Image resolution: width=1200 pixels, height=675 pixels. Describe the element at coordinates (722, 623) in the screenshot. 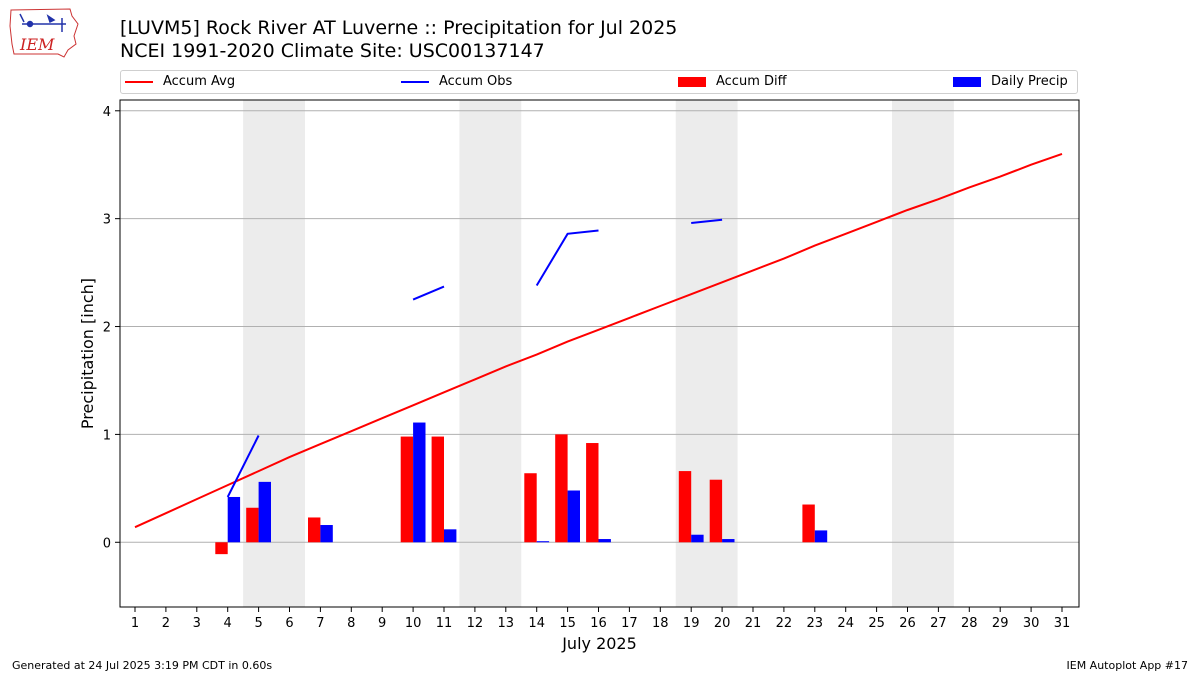

I see `x-tick-label-20: 20` at that location.